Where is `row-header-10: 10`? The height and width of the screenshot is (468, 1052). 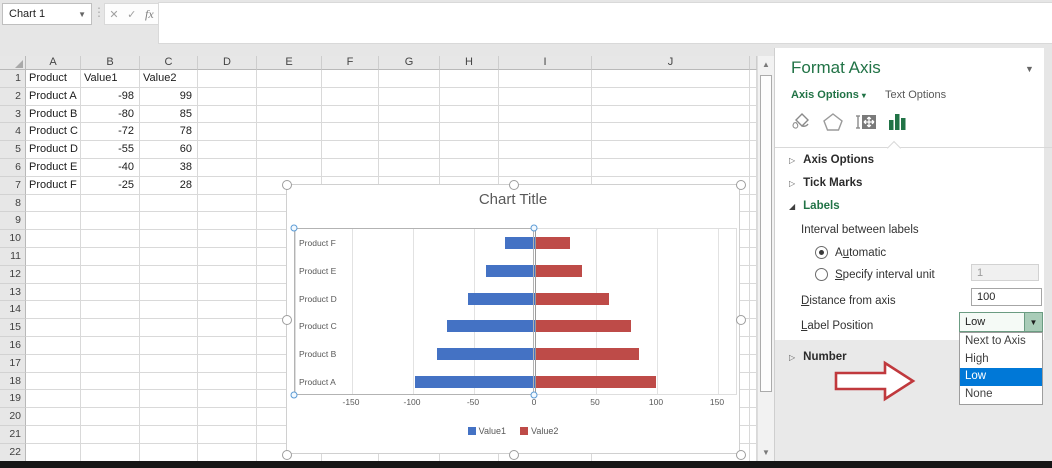
row-header-10: 10 is located at coordinates (13, 239).